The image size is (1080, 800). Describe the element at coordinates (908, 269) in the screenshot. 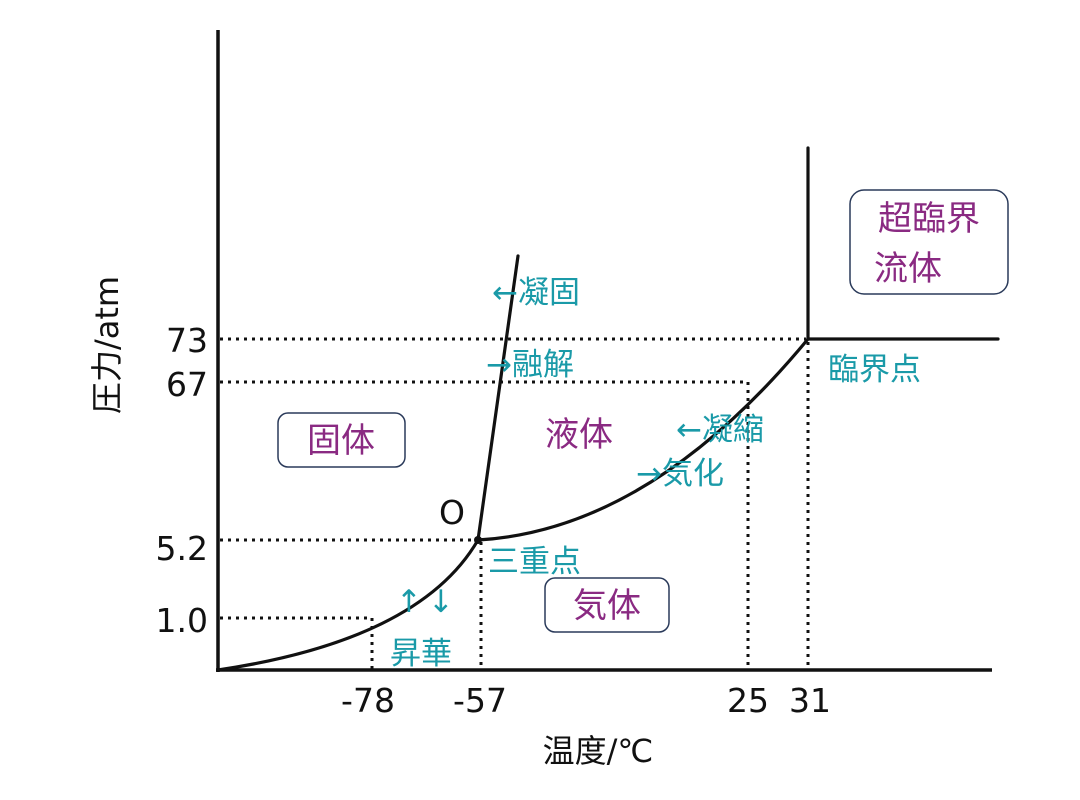

I see `supercritical-label-line2: 流体` at that location.